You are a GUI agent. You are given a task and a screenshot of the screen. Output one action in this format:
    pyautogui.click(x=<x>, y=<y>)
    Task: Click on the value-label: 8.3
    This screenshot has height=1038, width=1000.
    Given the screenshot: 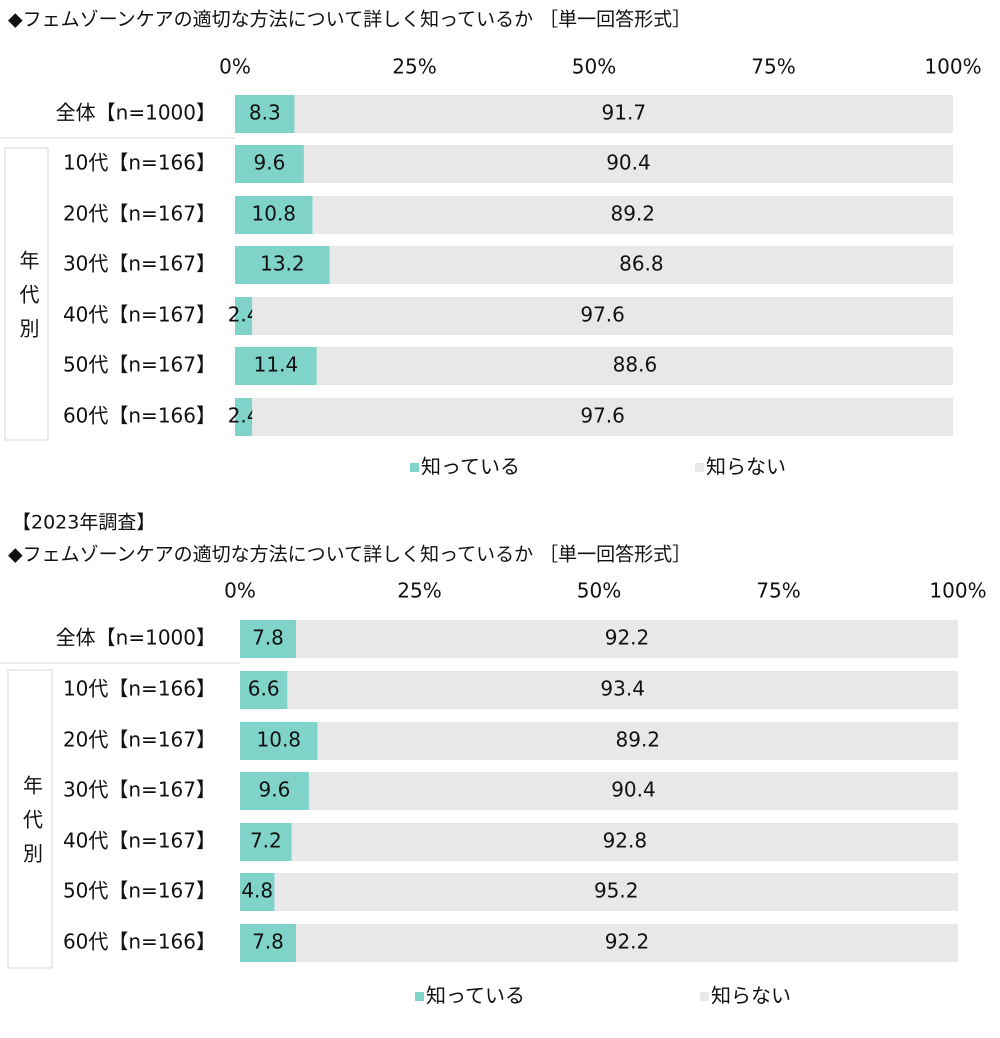 What is the action you would take?
    pyautogui.click(x=265, y=113)
    